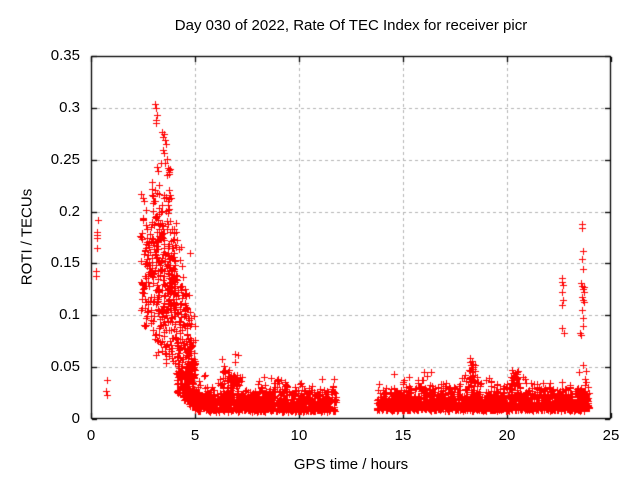 The height and width of the screenshot is (480, 640). Describe the element at coordinates (351, 464) in the screenshot. I see `x-axis-label: GPS time / hours` at that location.